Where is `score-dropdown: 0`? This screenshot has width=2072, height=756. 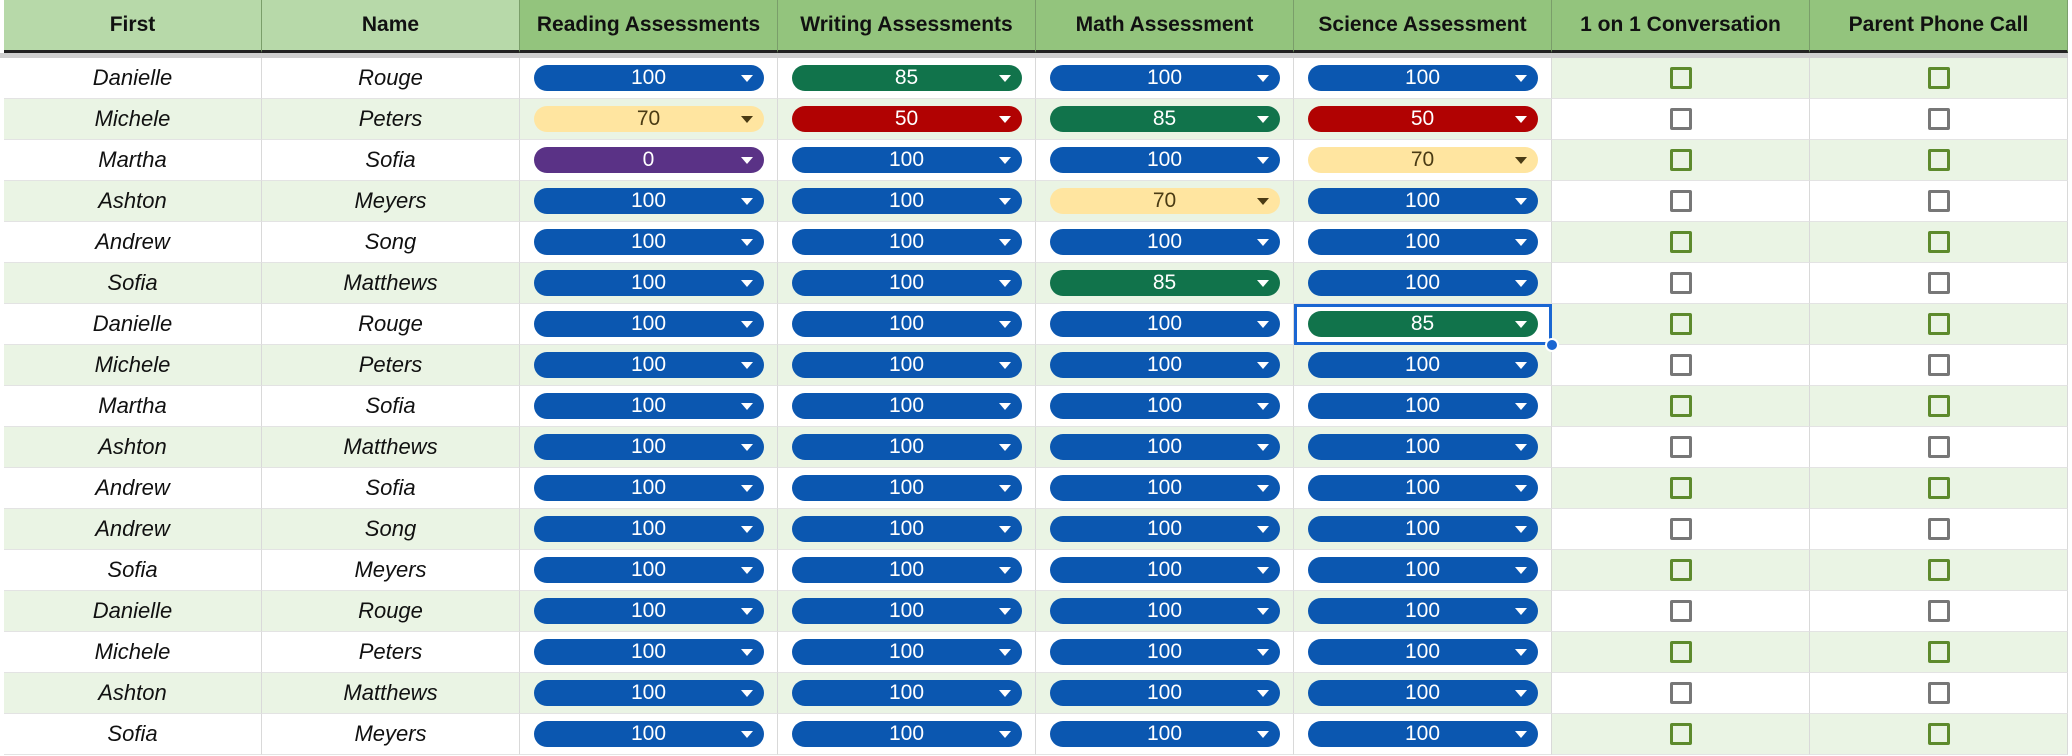
score-dropdown: 0 is located at coordinates (648, 160).